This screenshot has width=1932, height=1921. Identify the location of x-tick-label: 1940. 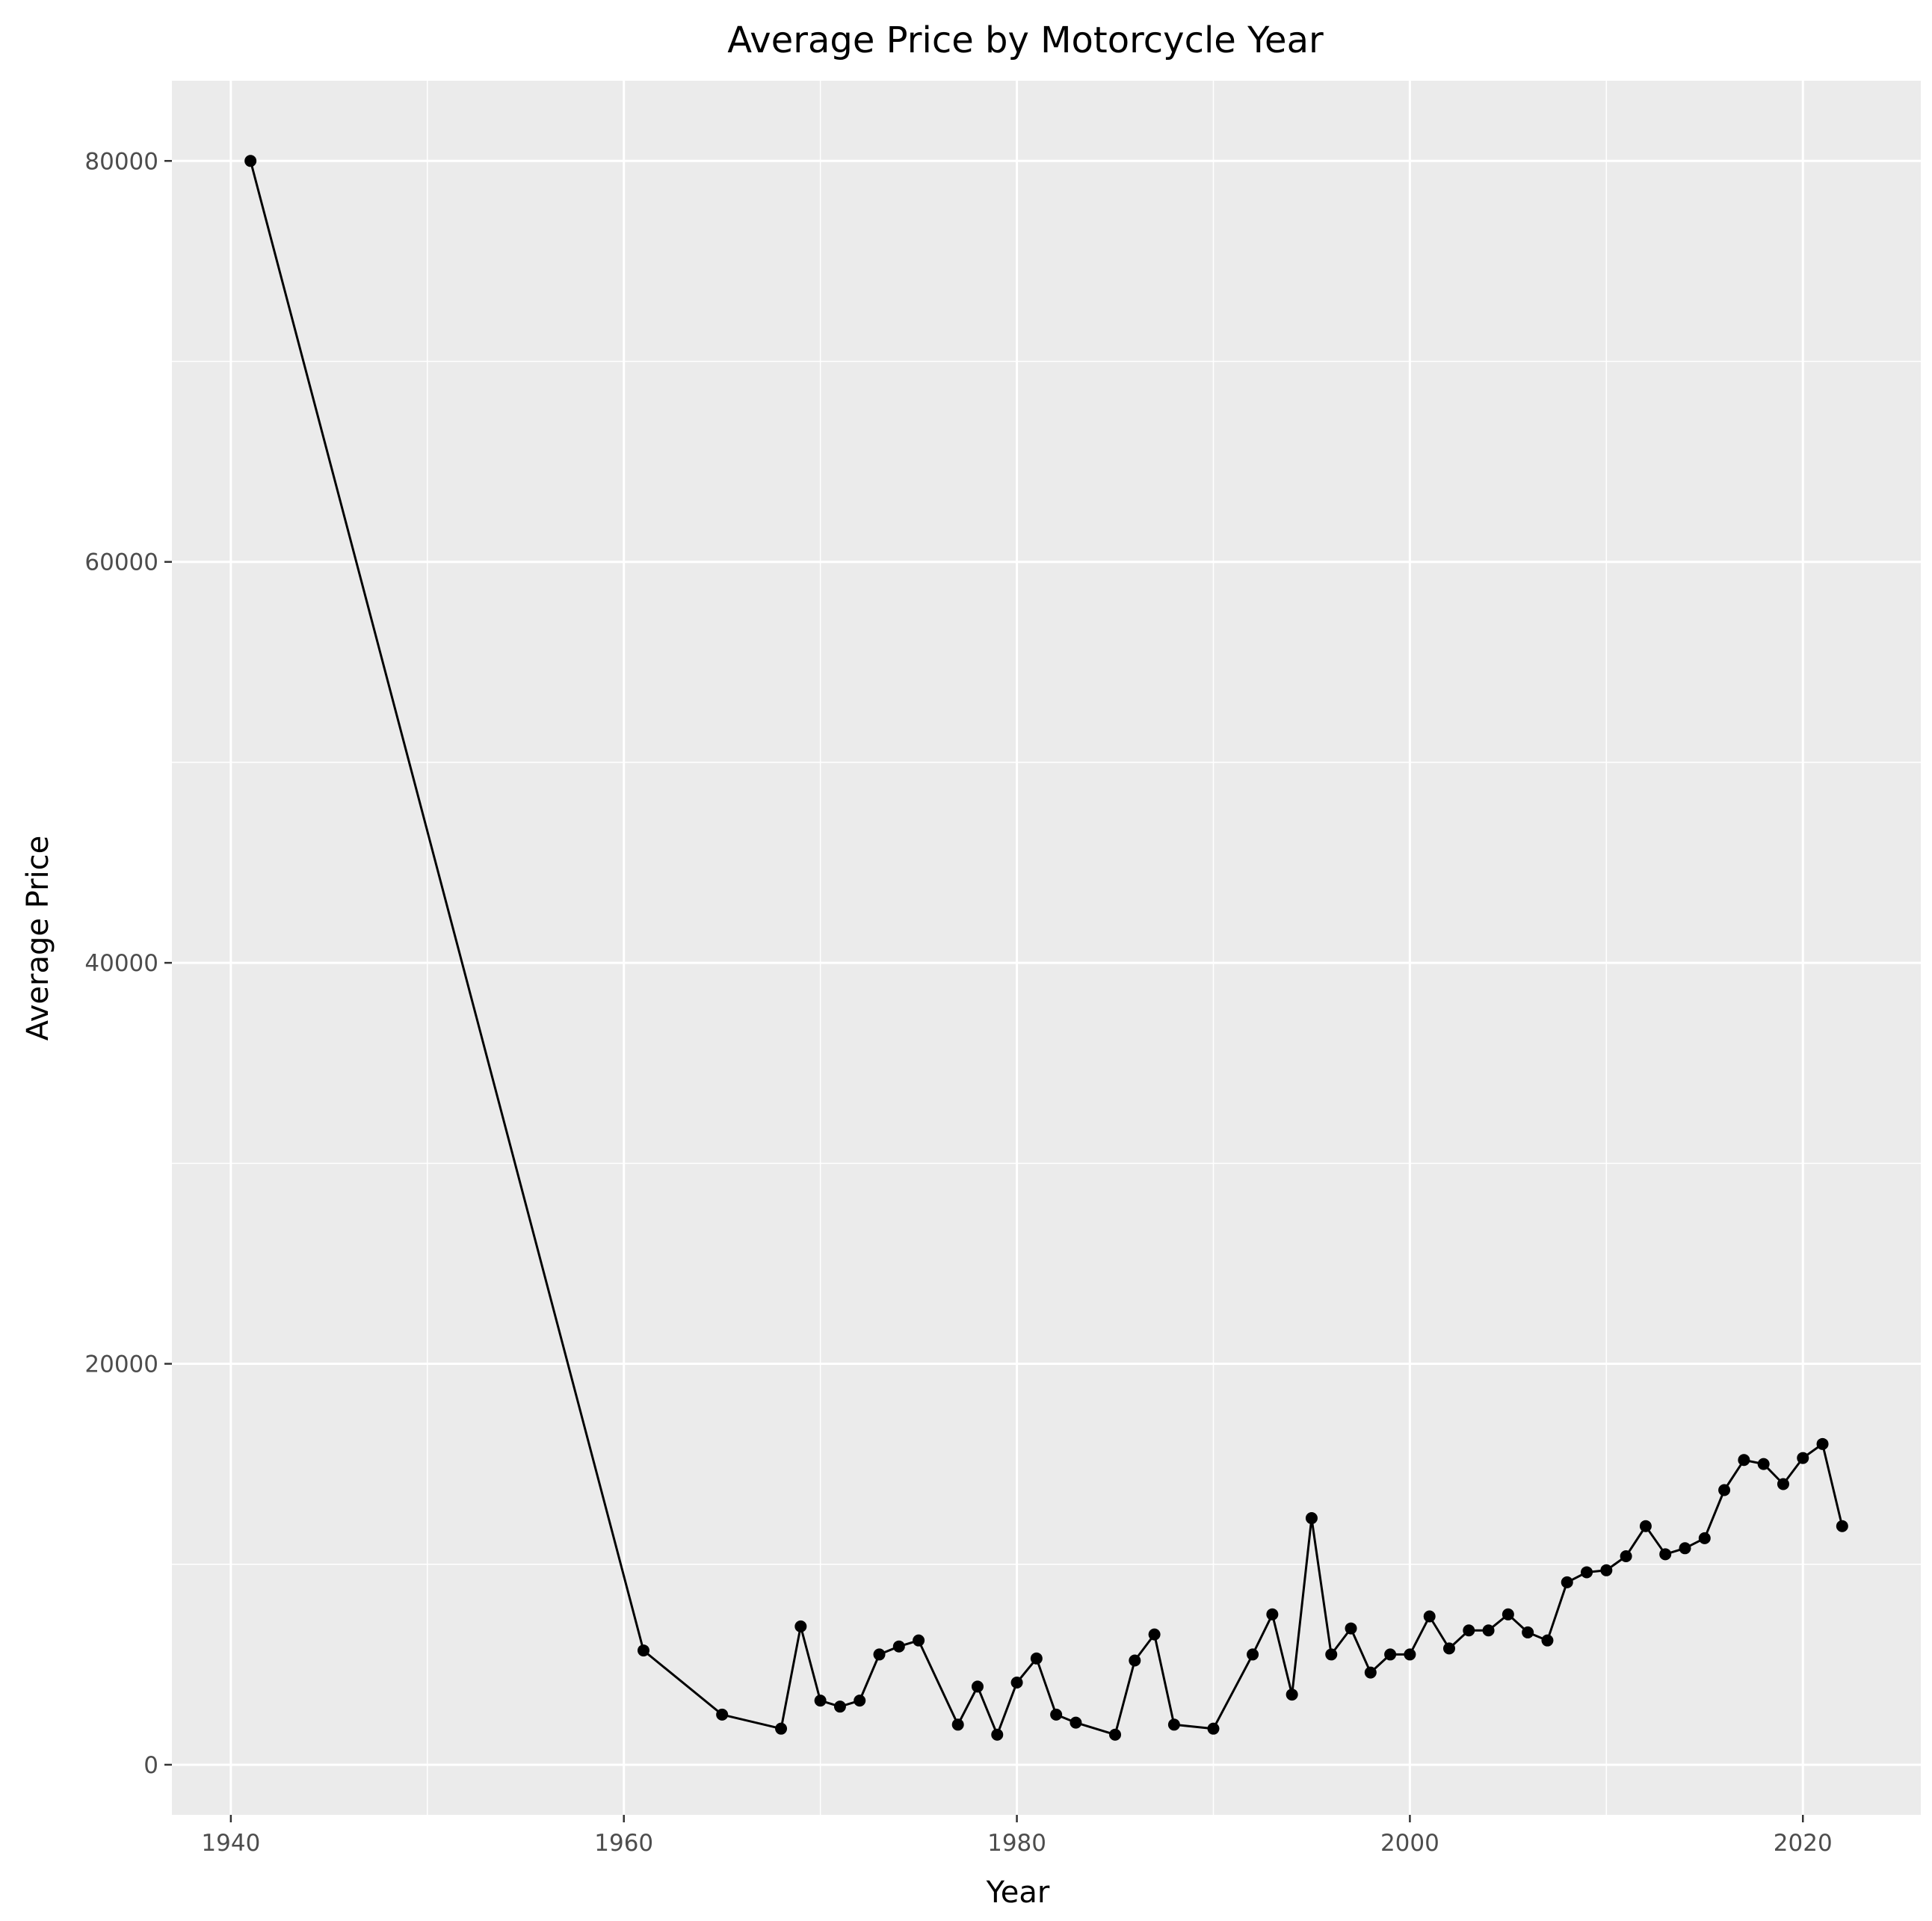
(230, 1843).